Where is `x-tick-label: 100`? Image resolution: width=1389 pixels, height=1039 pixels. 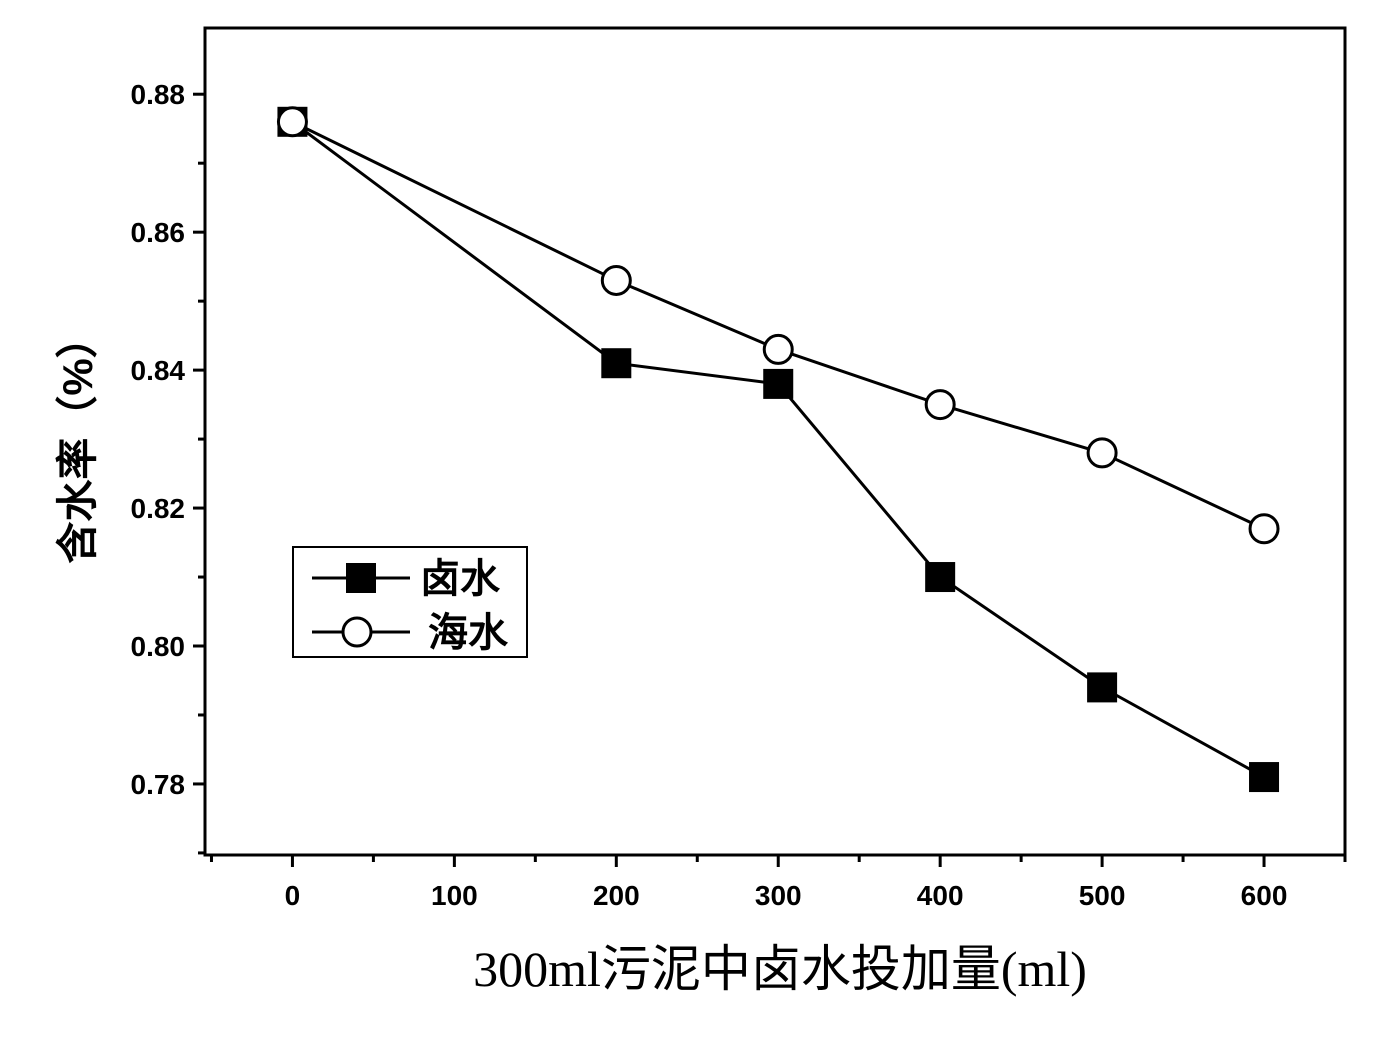 x-tick-label: 100 is located at coordinates (454, 895).